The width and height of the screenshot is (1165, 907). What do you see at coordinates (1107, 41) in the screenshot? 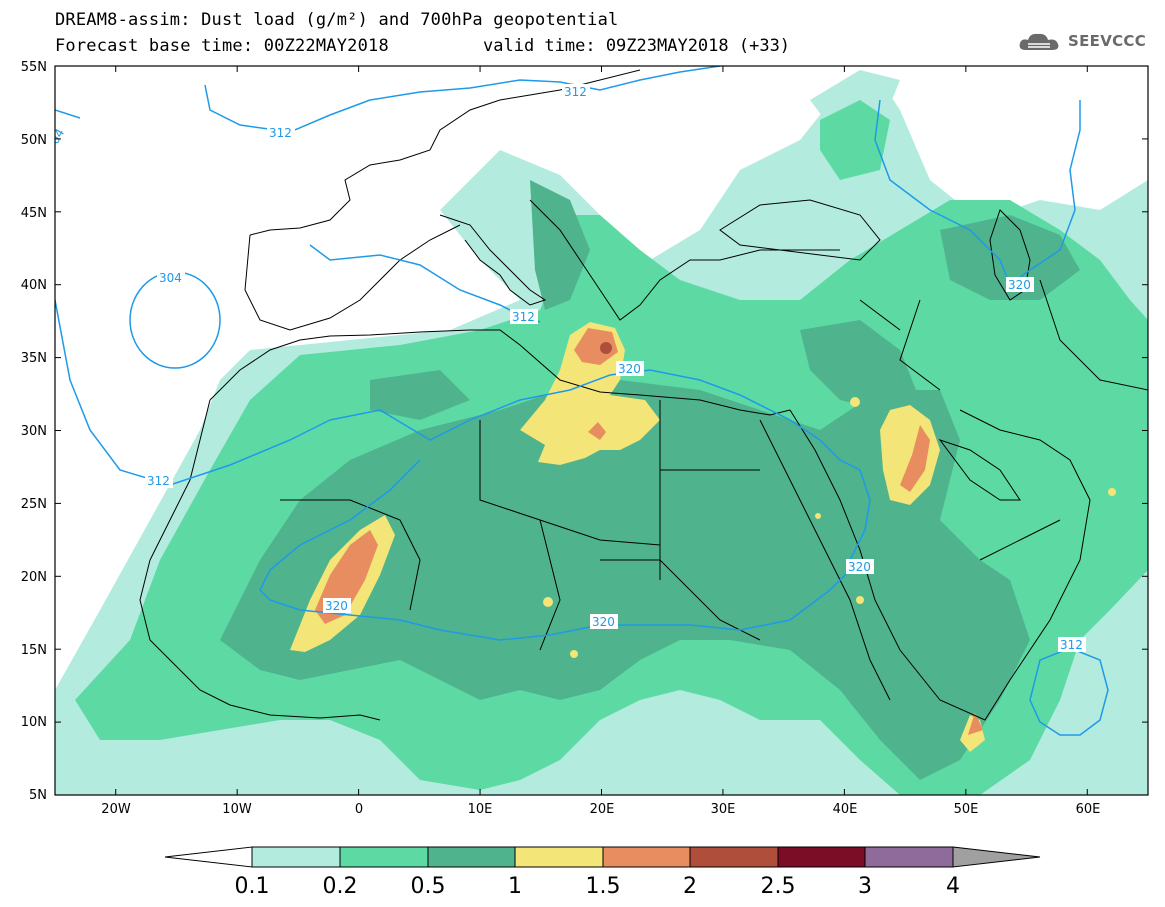
I see `logo-text: SEEVCCC` at bounding box center [1107, 41].